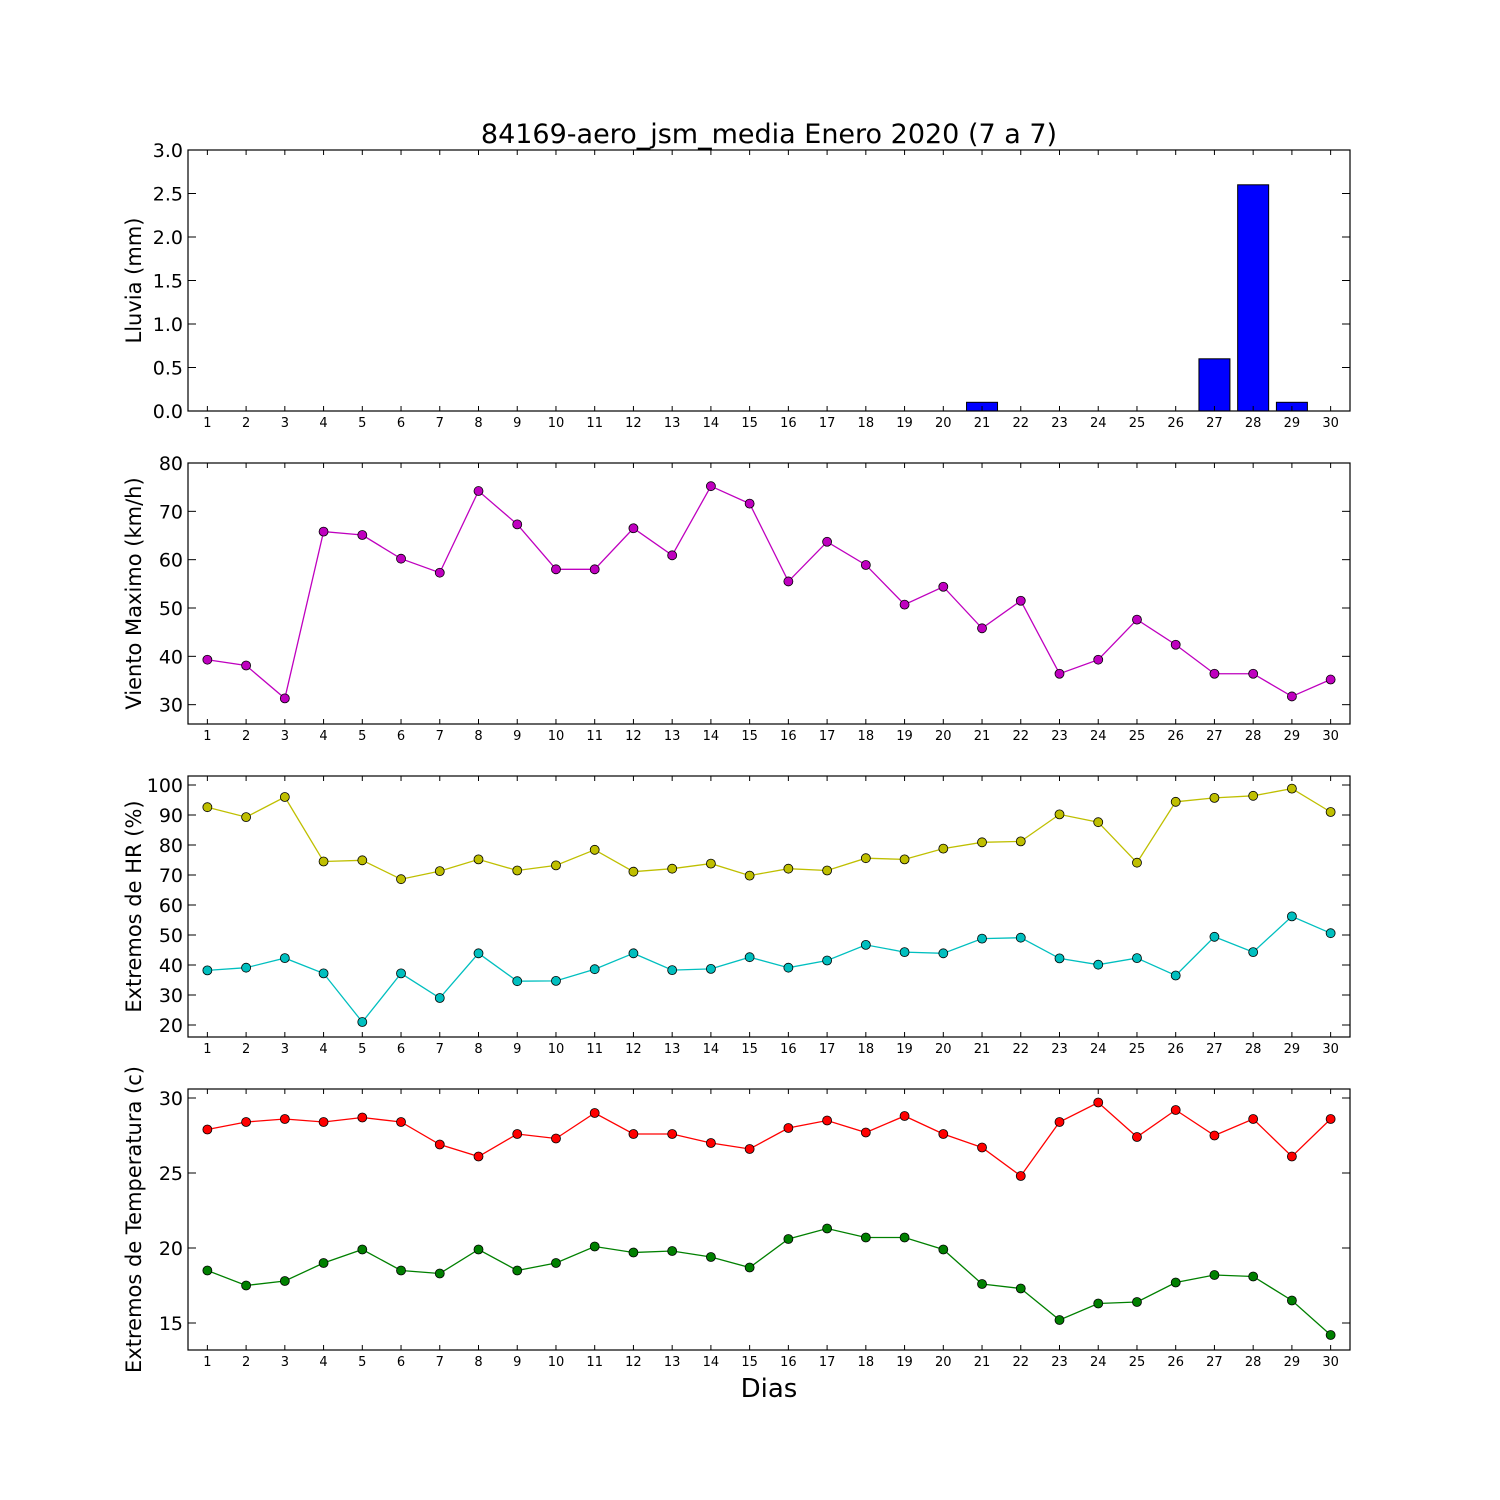 The image size is (1500, 1500). Describe the element at coordinates (1059, 736) in the screenshot. I see `x-tick-label: 23` at that location.